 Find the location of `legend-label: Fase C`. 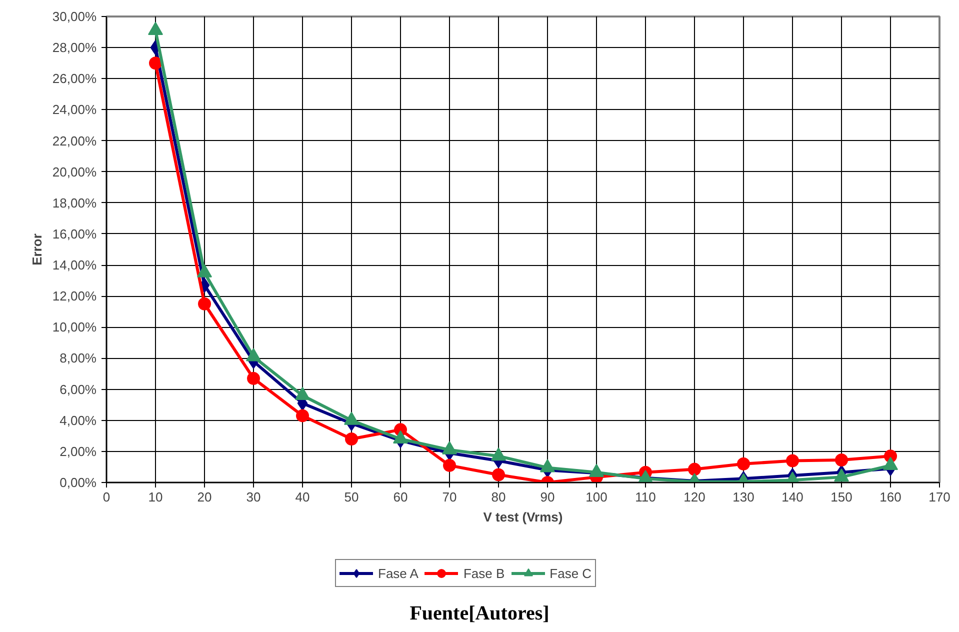

legend-label: Fase C is located at coordinates (571, 573).